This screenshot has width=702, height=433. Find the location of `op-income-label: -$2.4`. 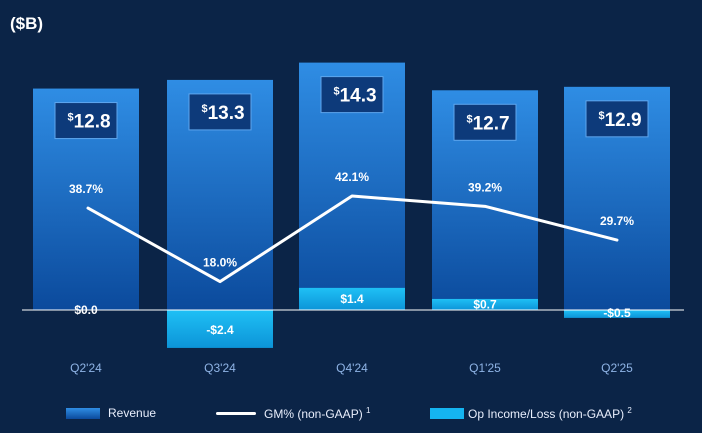

op-income-label: -$2.4 is located at coordinates (220, 330).